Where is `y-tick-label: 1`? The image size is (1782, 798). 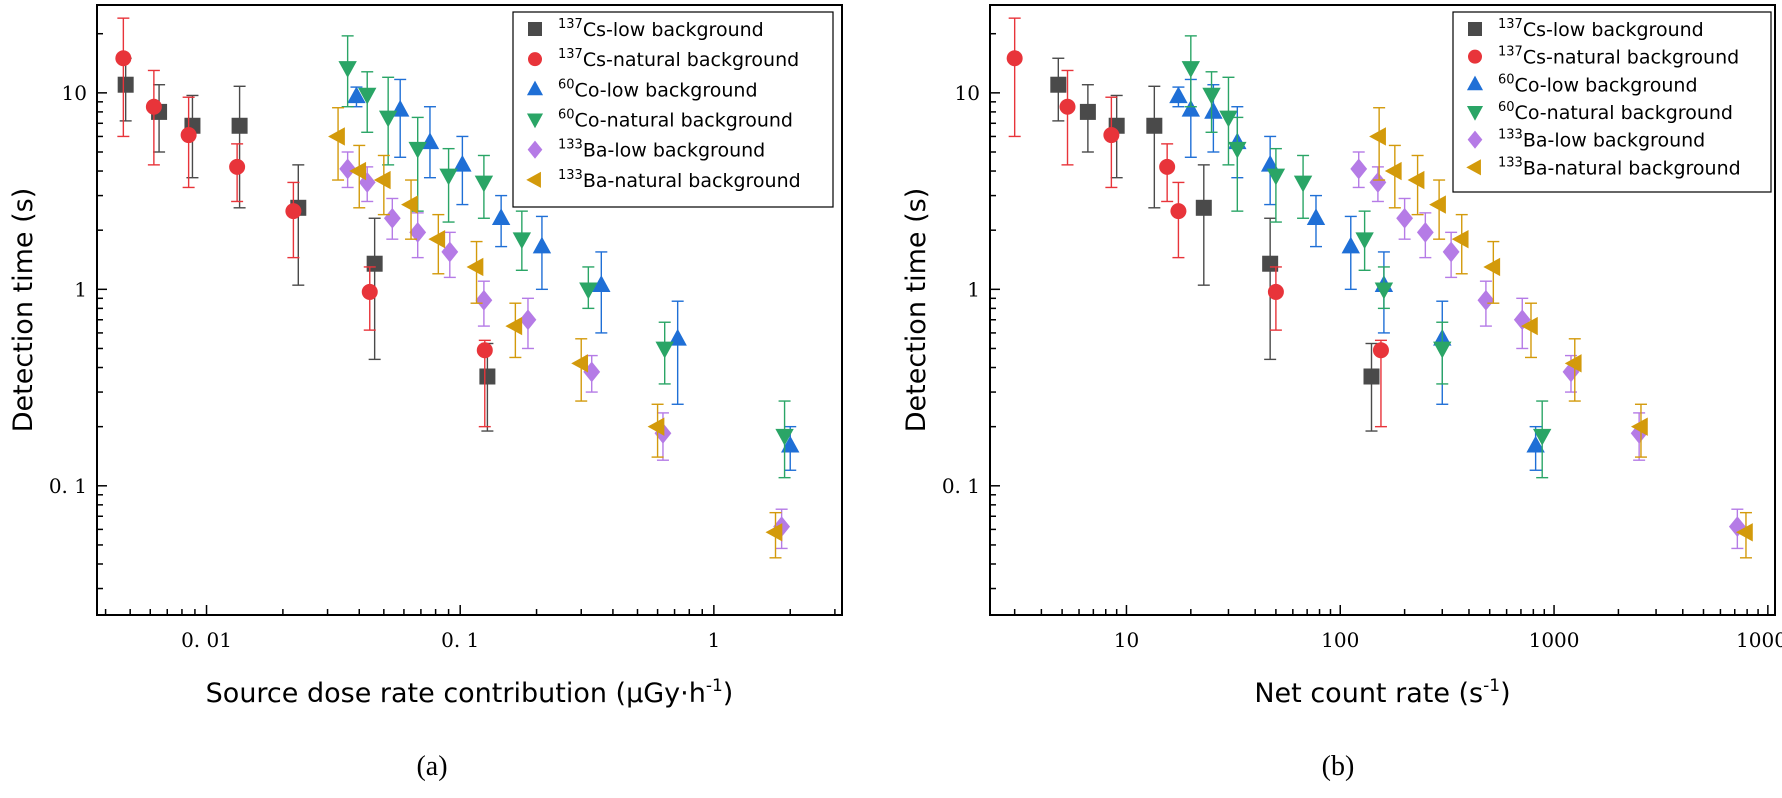
y-tick-label: 1 is located at coordinates (80, 289).